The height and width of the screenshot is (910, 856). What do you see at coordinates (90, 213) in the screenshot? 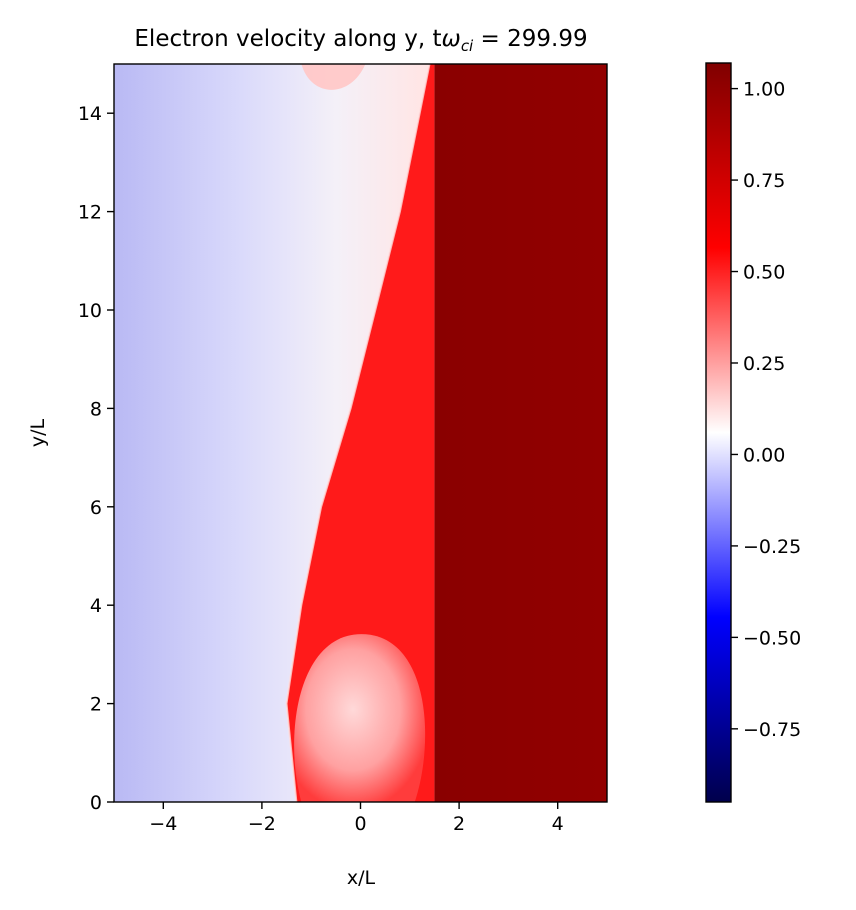
I see `y-tick-label: 12` at bounding box center [90, 213].